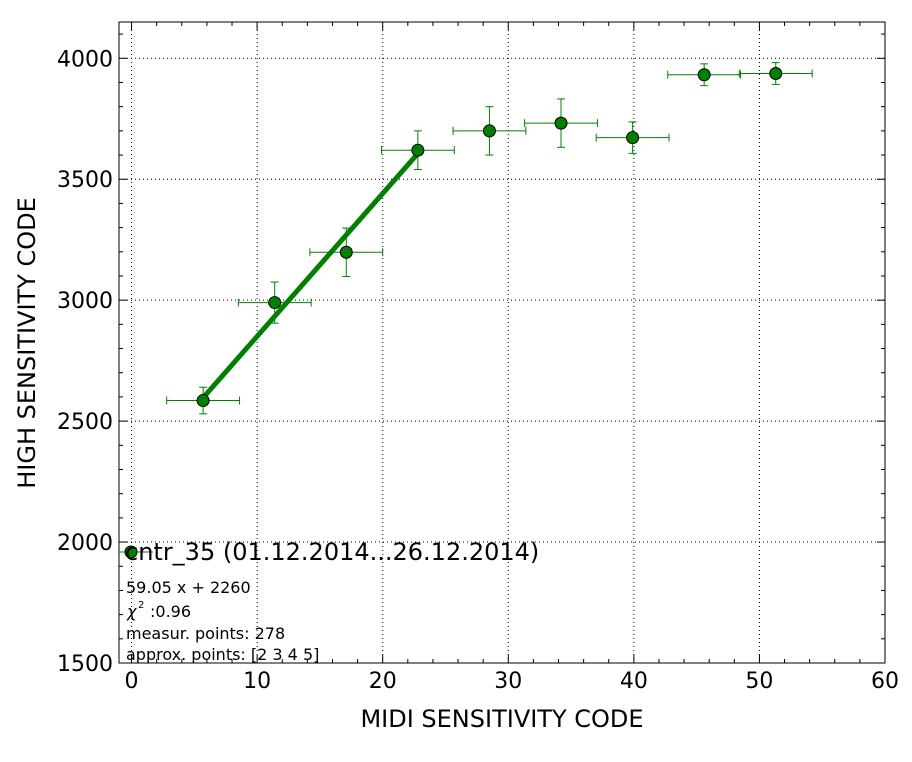  What do you see at coordinates (132, 681) in the screenshot?
I see `x-tick-label: 0` at bounding box center [132, 681].